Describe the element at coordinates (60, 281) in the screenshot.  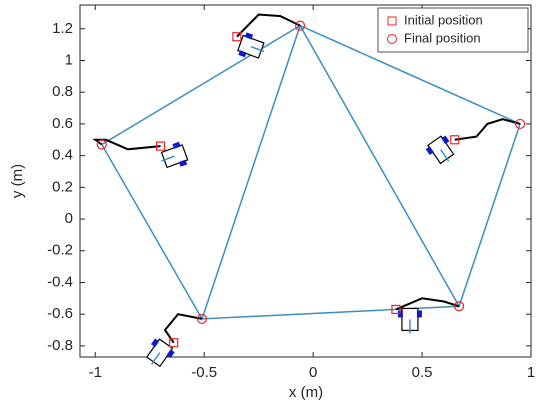
I see `y-tick-label: -0.4` at that location.